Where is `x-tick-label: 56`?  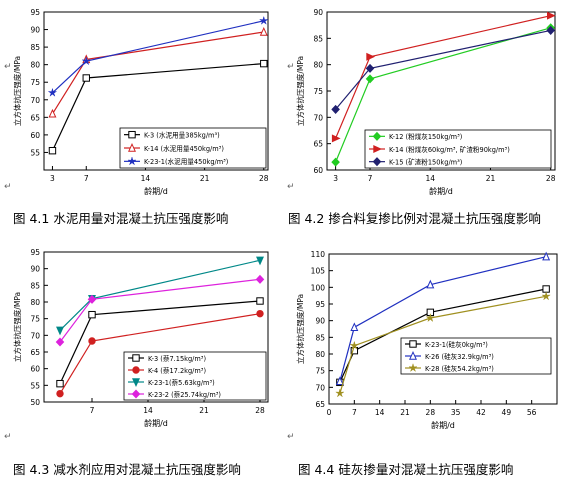 x-tick-label: 56 is located at coordinates (532, 412).